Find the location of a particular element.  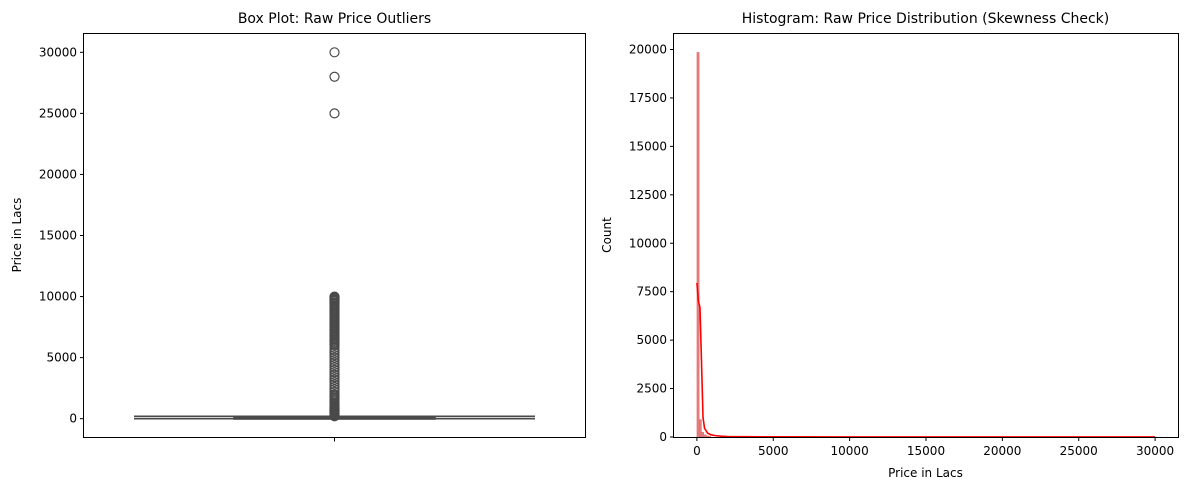

histogram-x-tick-label: 10000 is located at coordinates (850, 451).